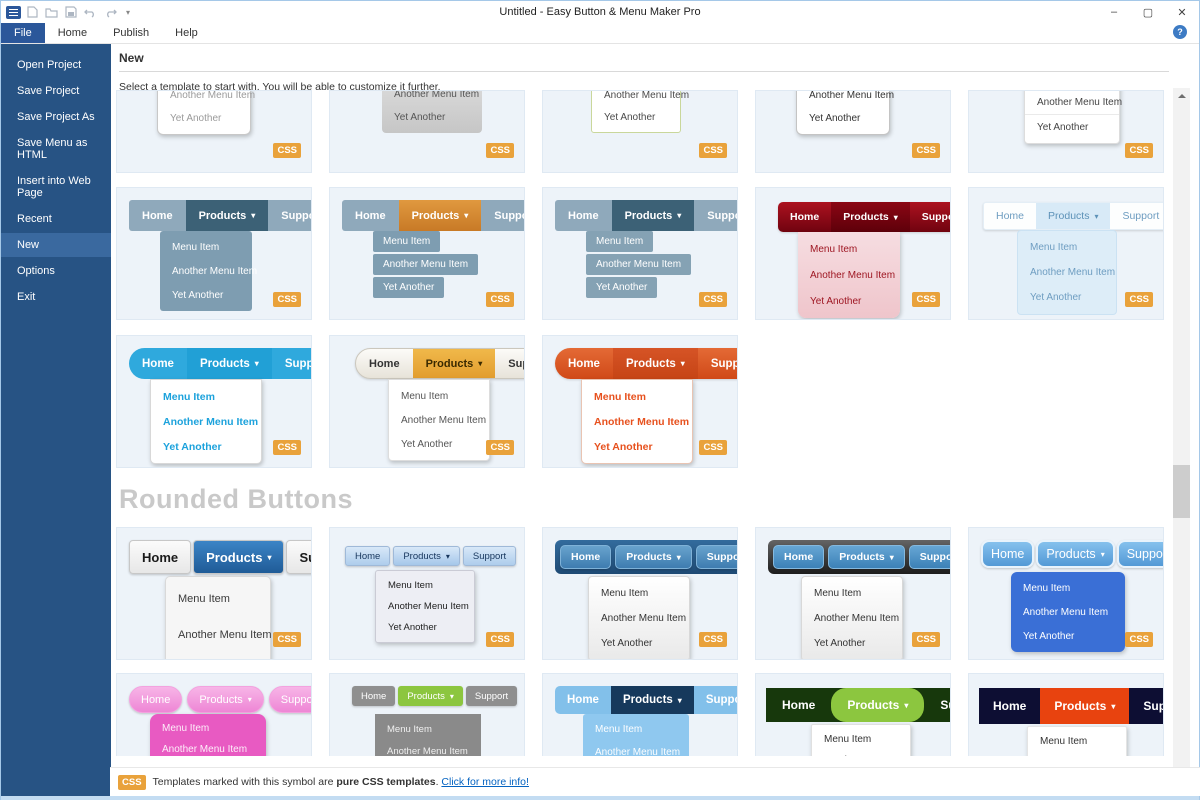  I want to click on scrollbar-thumb, so click(1181, 491).